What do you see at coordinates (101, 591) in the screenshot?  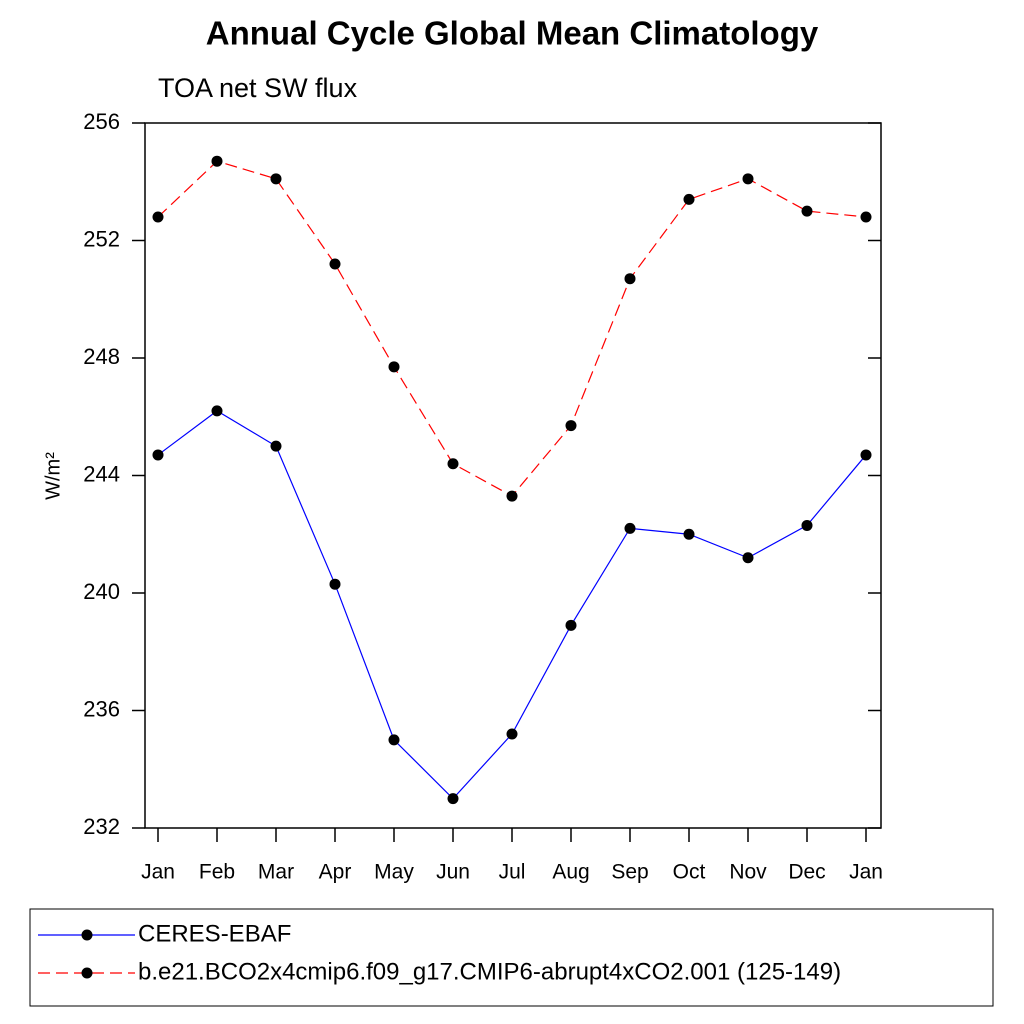 I see `y-tick-label: 240` at bounding box center [101, 591].